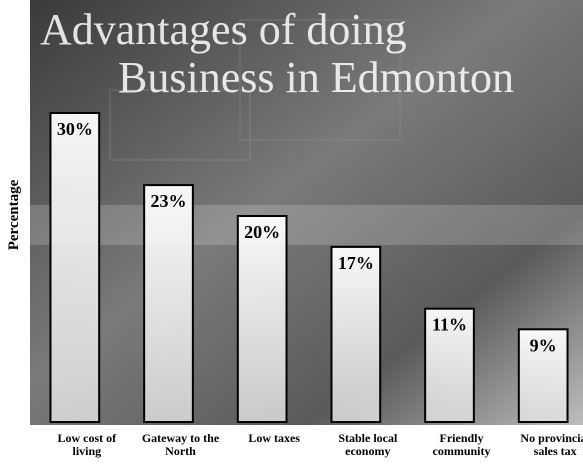 The height and width of the screenshot is (464, 583). What do you see at coordinates (368, 444) in the screenshot?
I see `x-tick-label: Stable local economy` at bounding box center [368, 444].